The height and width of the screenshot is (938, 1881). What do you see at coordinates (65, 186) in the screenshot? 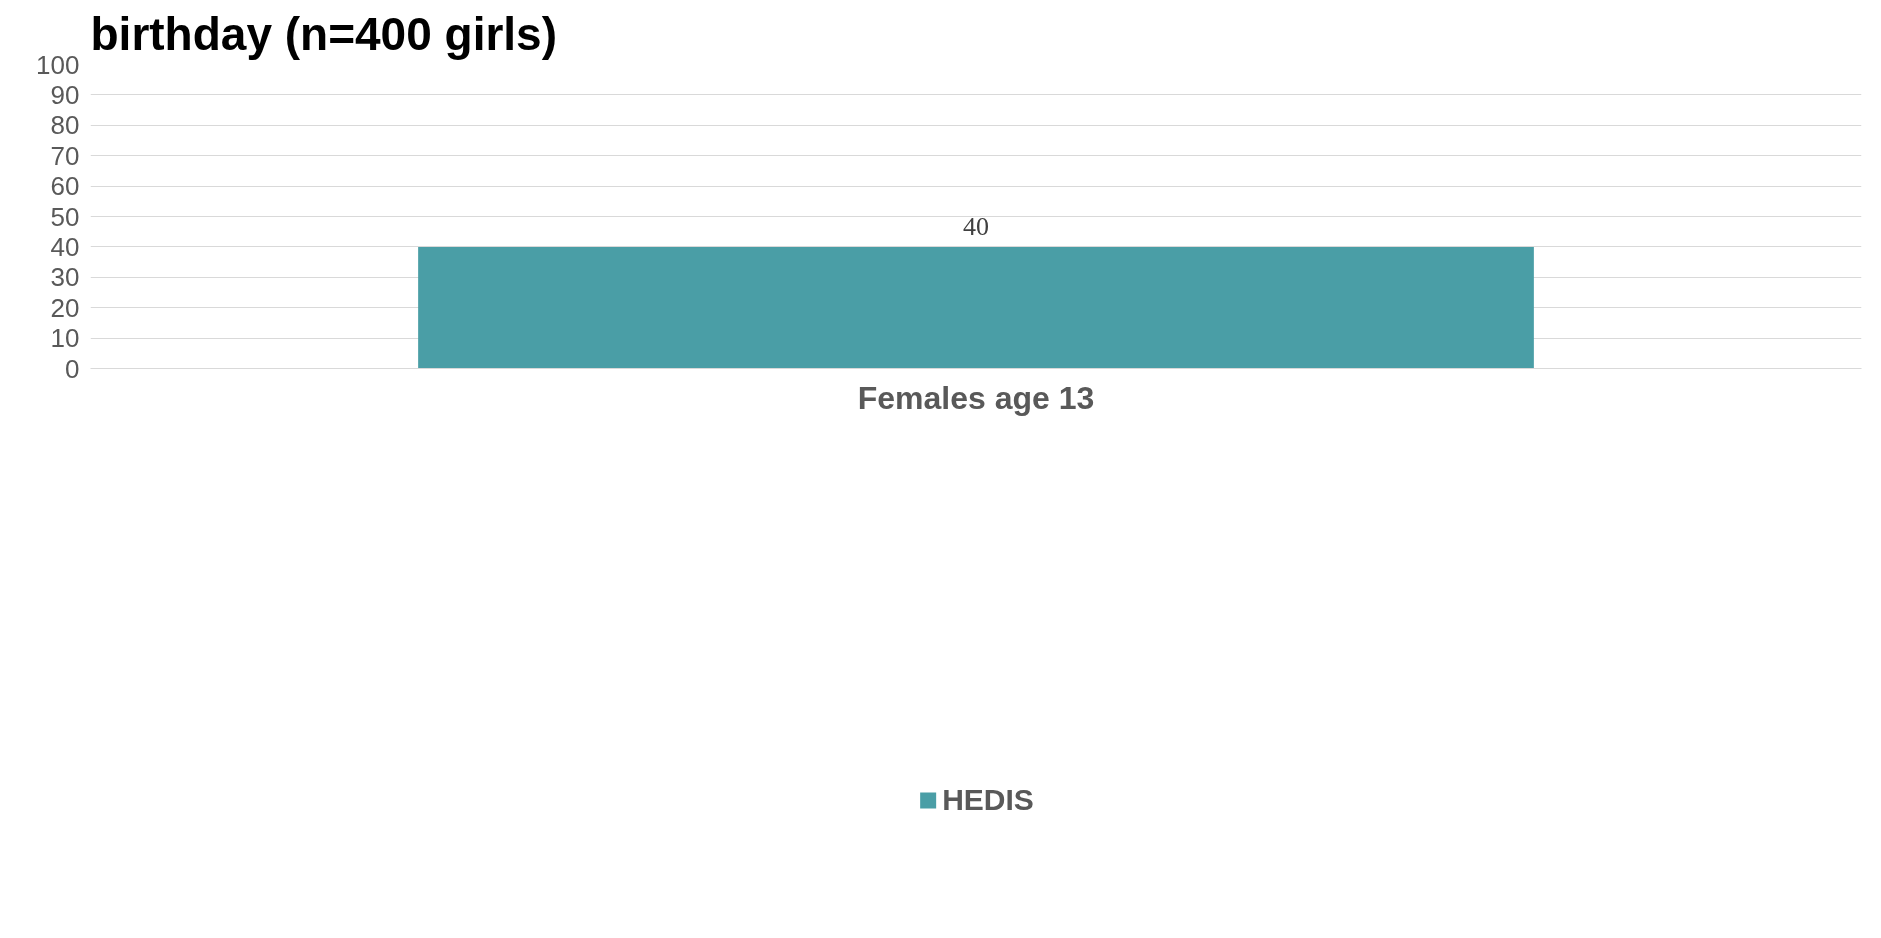
I see `y-tick-label: 60` at bounding box center [65, 186].